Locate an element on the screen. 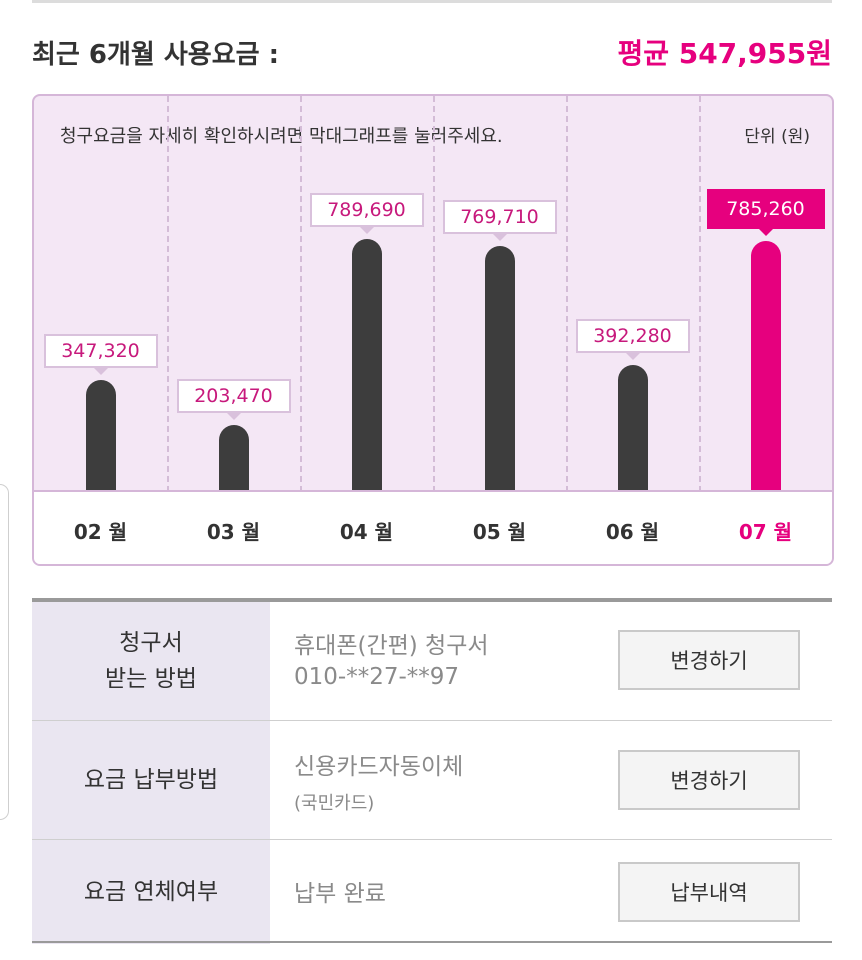 The image size is (862, 960). overdue-status-value: 납부 완료 is located at coordinates (340, 894).